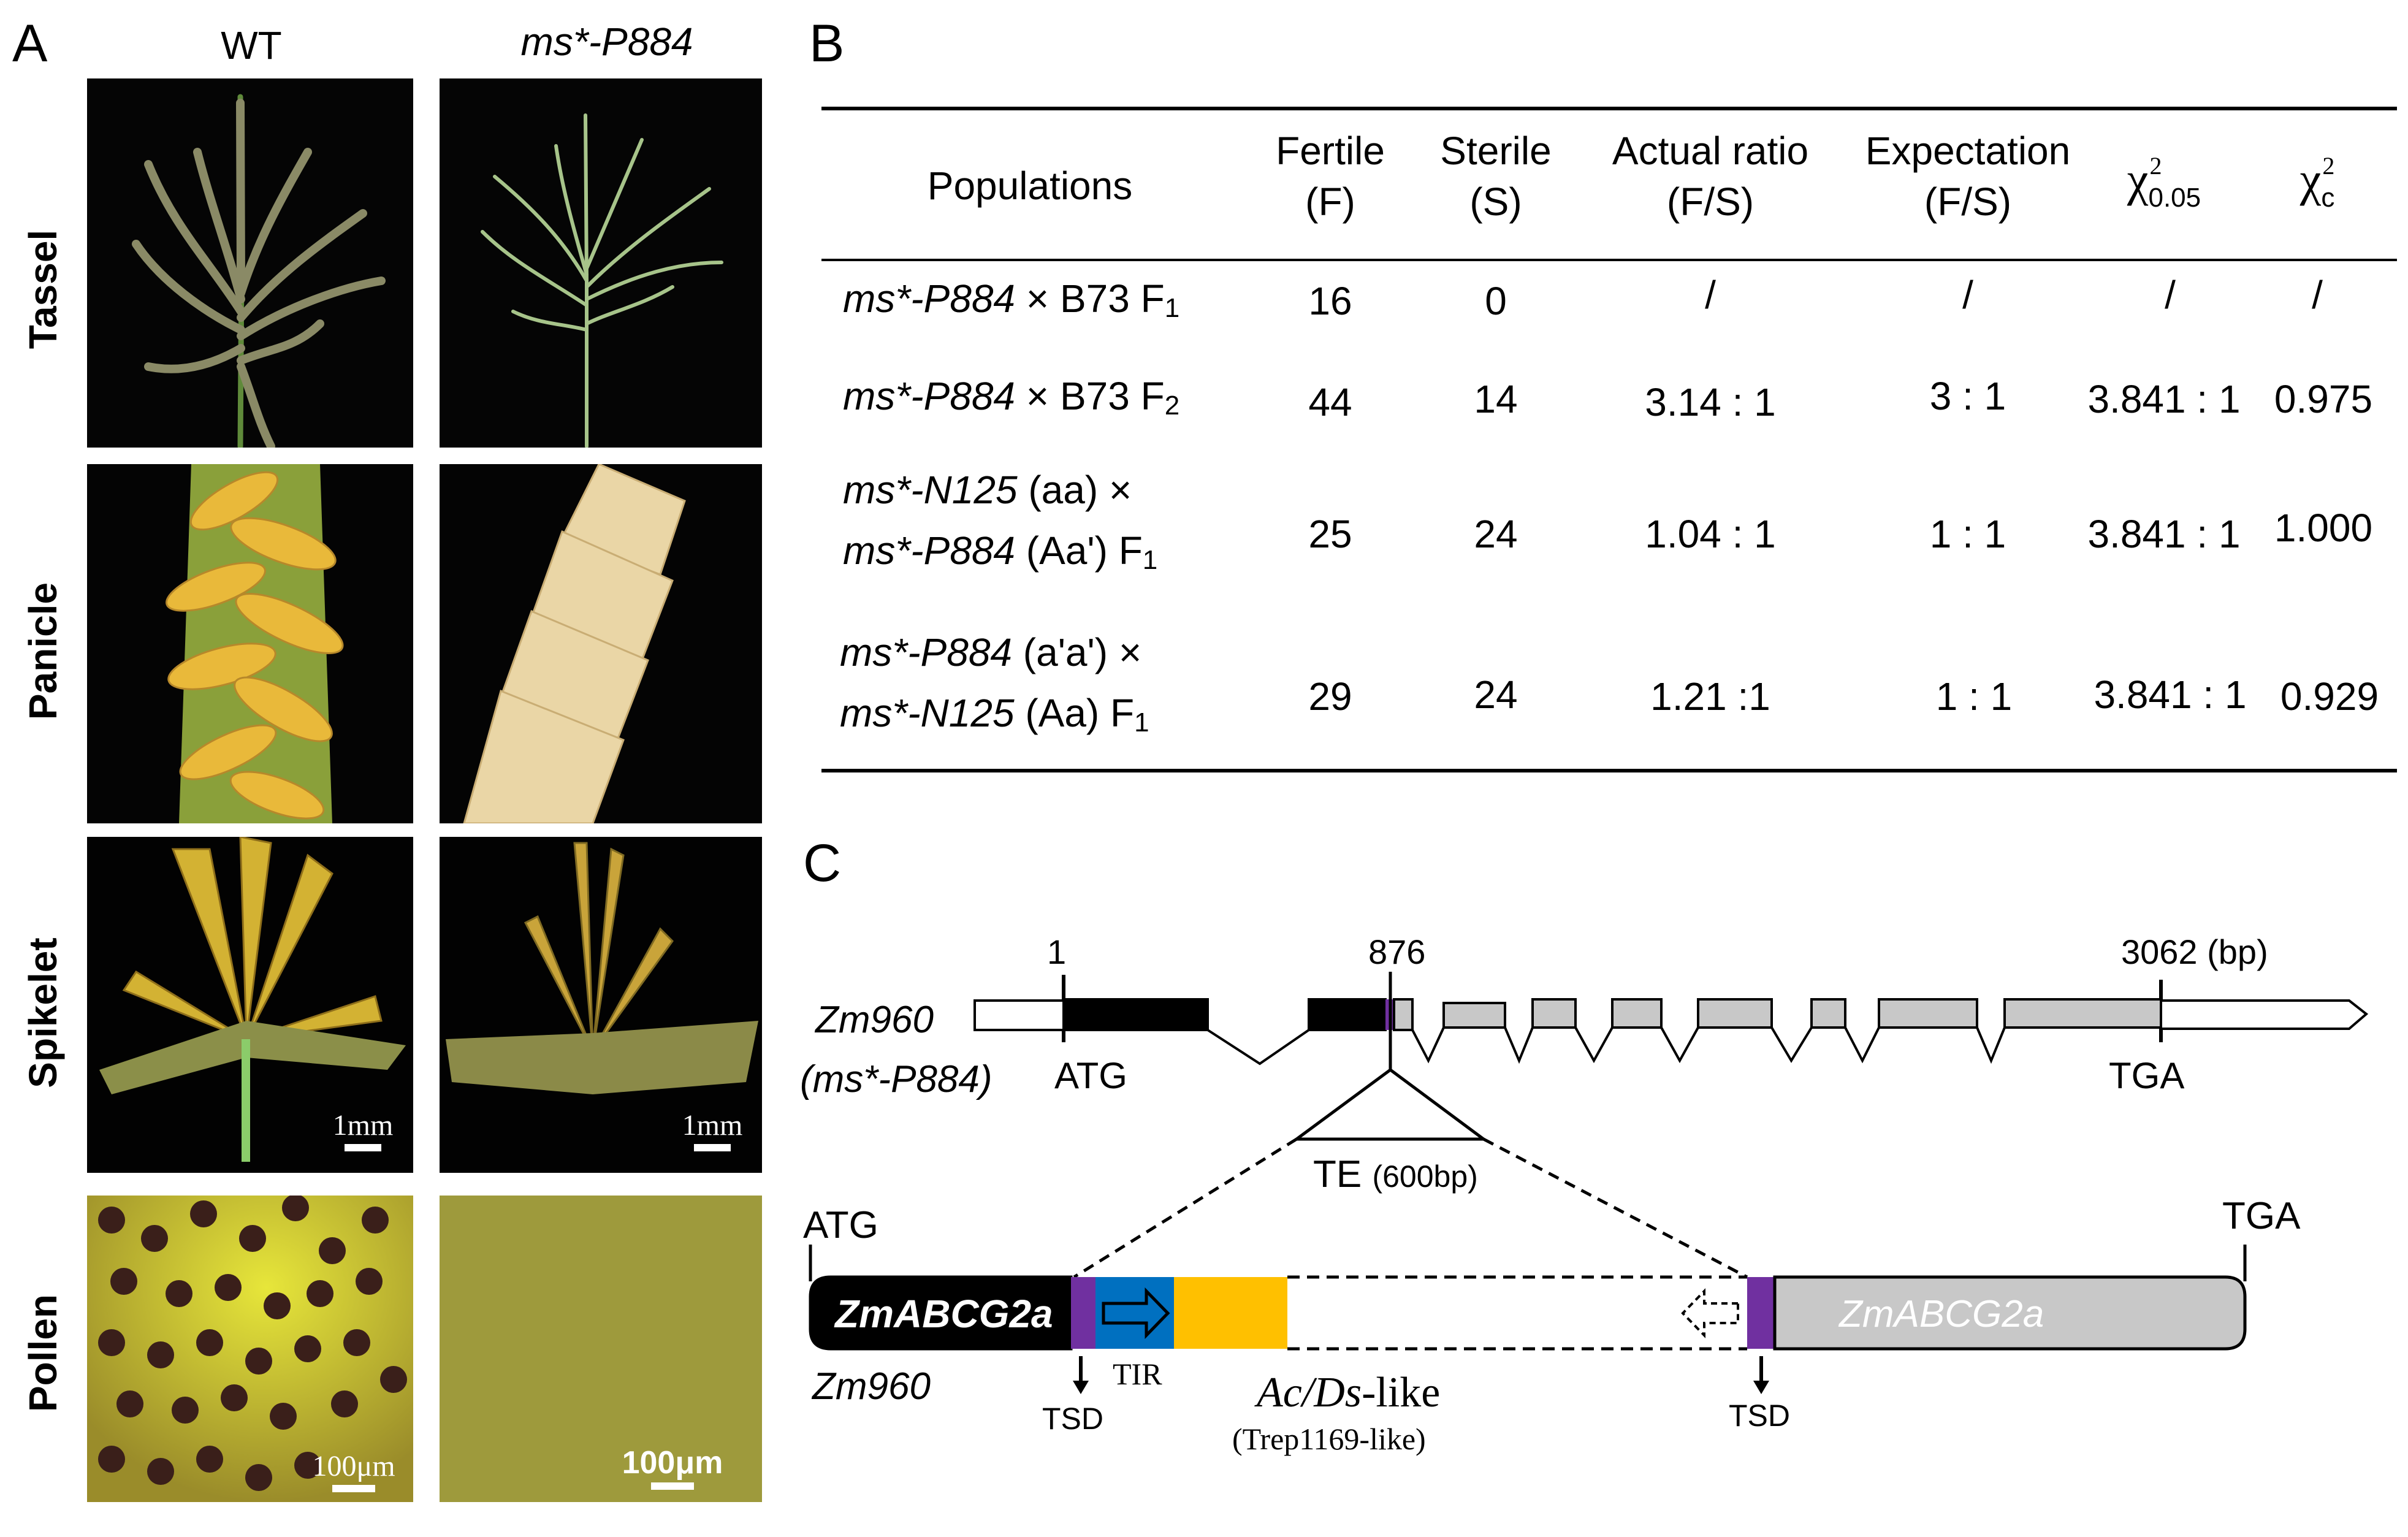 Image resolution: width=2408 pixels, height=1537 pixels. Describe the element at coordinates (601, 644) in the screenshot. I see `panicle-mutant-photo` at that location.